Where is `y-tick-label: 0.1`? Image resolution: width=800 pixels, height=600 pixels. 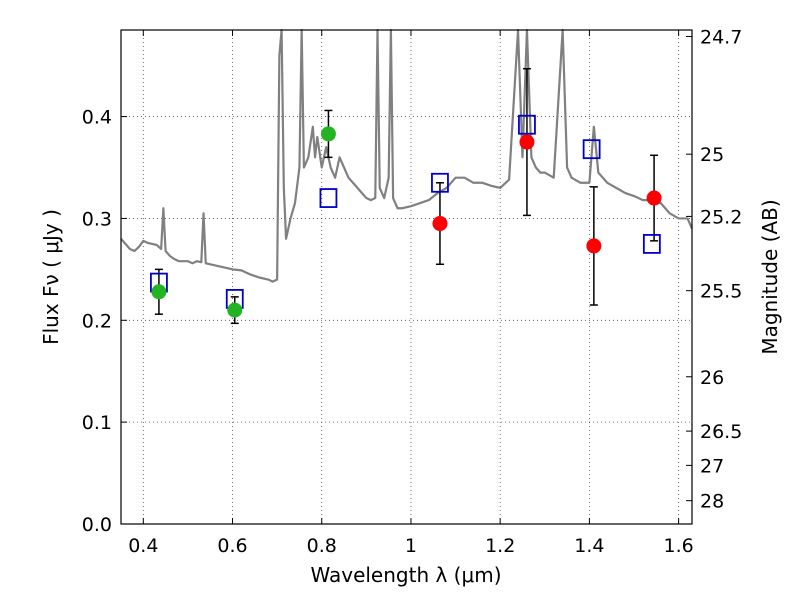
y-tick-label: 0.1 is located at coordinates (97, 423).